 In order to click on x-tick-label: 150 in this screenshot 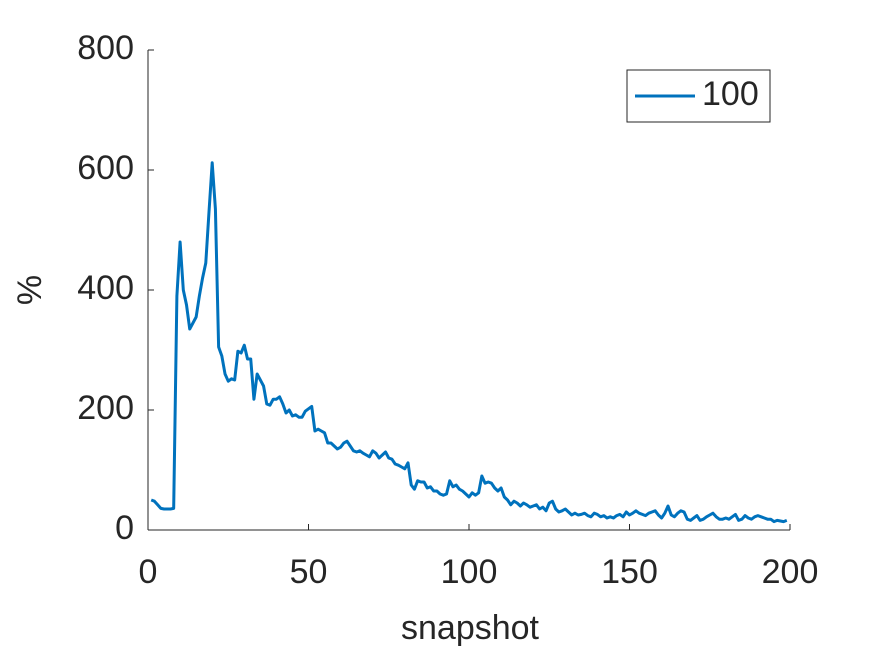, I will do `click(629, 572)`.